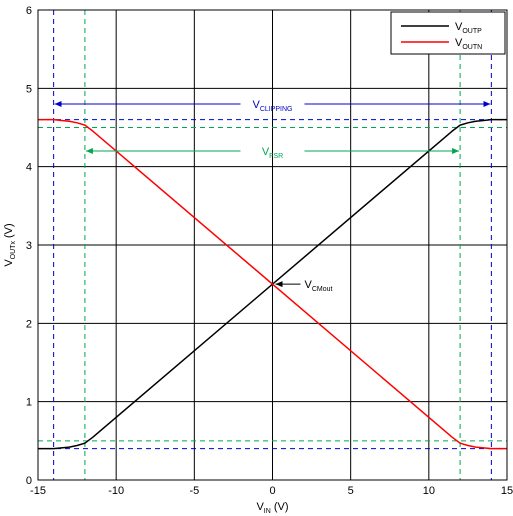 This screenshot has height=516, width=513. I want to click on x-tick-label: 10, so click(429, 491).